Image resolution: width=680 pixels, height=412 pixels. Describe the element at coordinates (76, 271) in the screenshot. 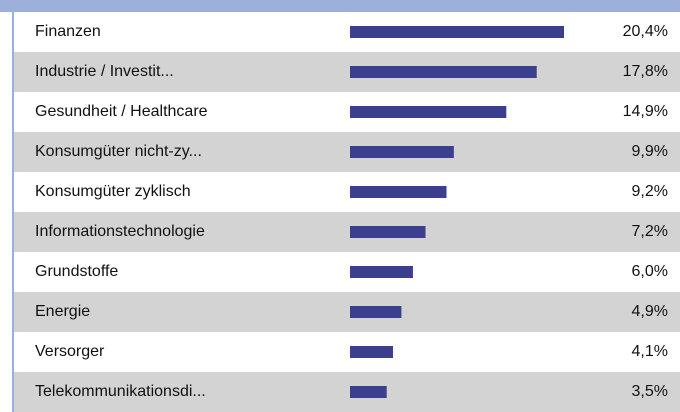

I see `category-label: Grundstoffe` at that location.